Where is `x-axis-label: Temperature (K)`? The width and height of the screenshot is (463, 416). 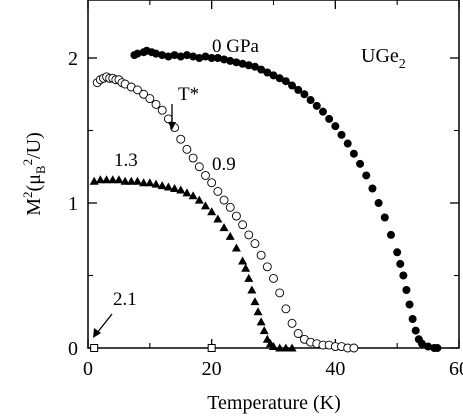 x-axis-label: Temperature (K) is located at coordinates (274, 403).